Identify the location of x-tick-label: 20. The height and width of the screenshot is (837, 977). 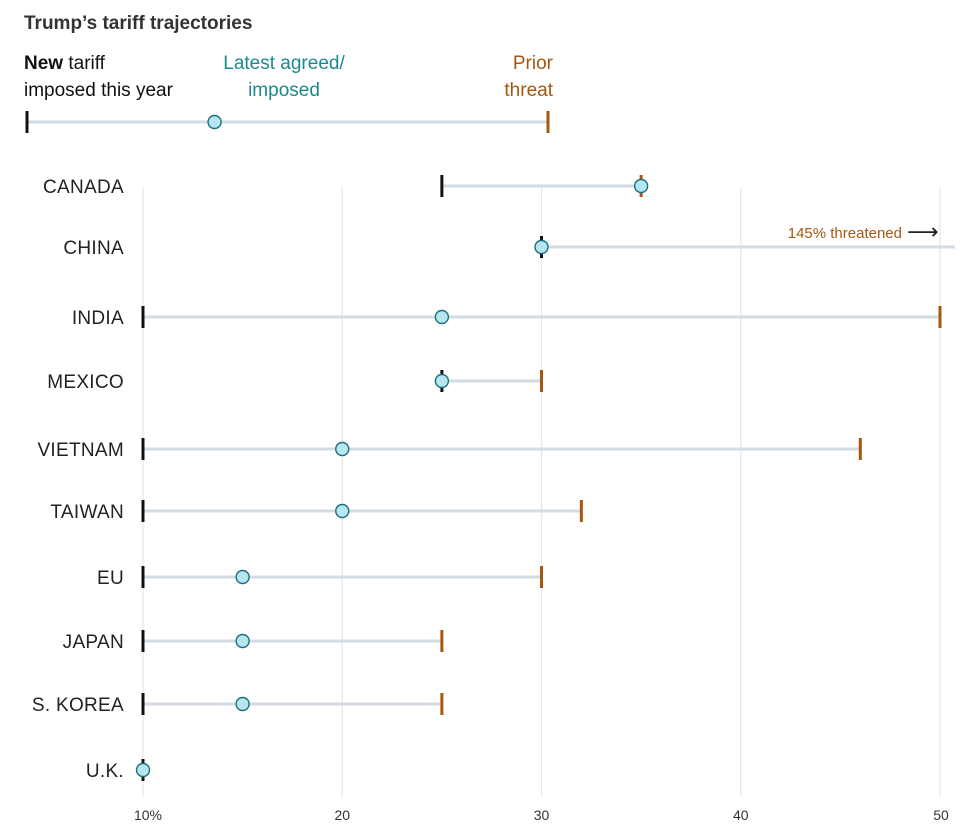
(342, 815).